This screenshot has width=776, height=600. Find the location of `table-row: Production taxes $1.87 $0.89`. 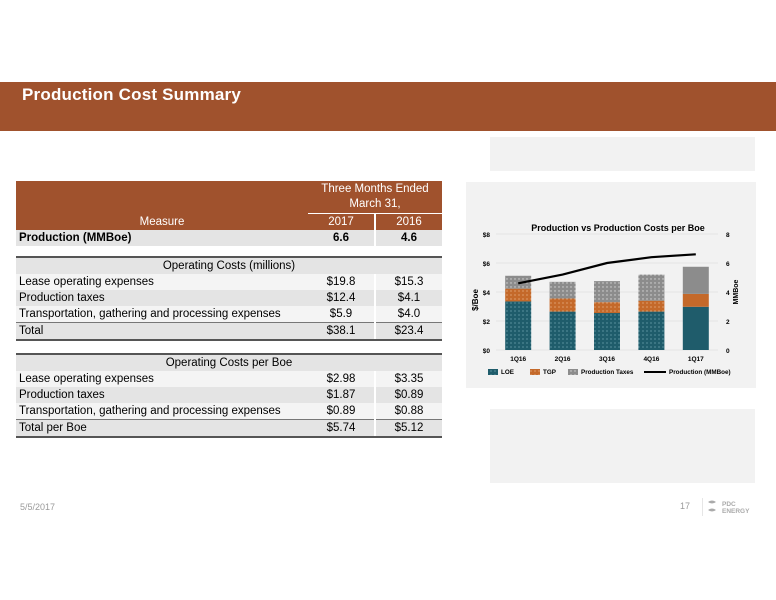

table-row: Production taxes $1.87 $0.89 is located at coordinates (229, 395).